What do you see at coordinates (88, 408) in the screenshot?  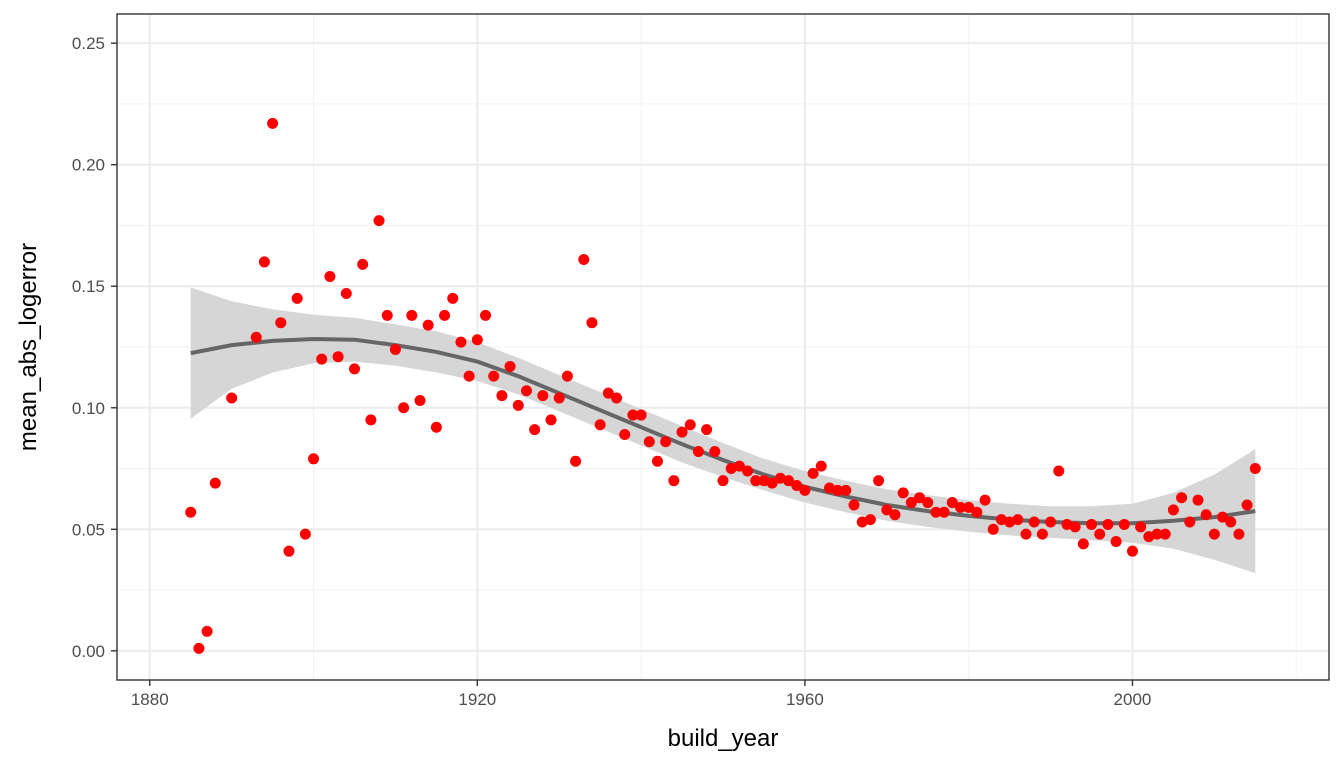 I see `y-tick-label: 0.10` at bounding box center [88, 408].